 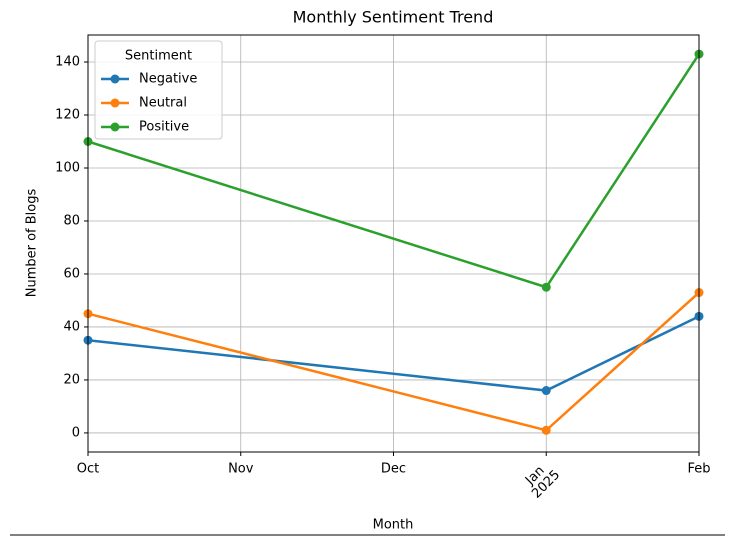 I want to click on legend-label: Negative, so click(x=168, y=79).